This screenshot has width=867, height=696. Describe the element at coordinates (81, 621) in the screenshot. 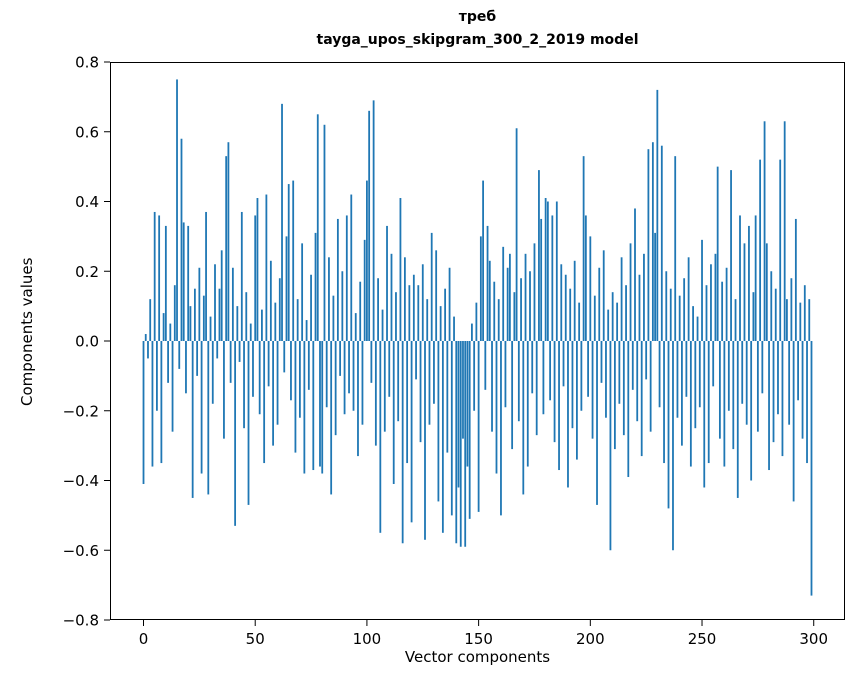

I see `y-tick-label: −0.8` at that location.